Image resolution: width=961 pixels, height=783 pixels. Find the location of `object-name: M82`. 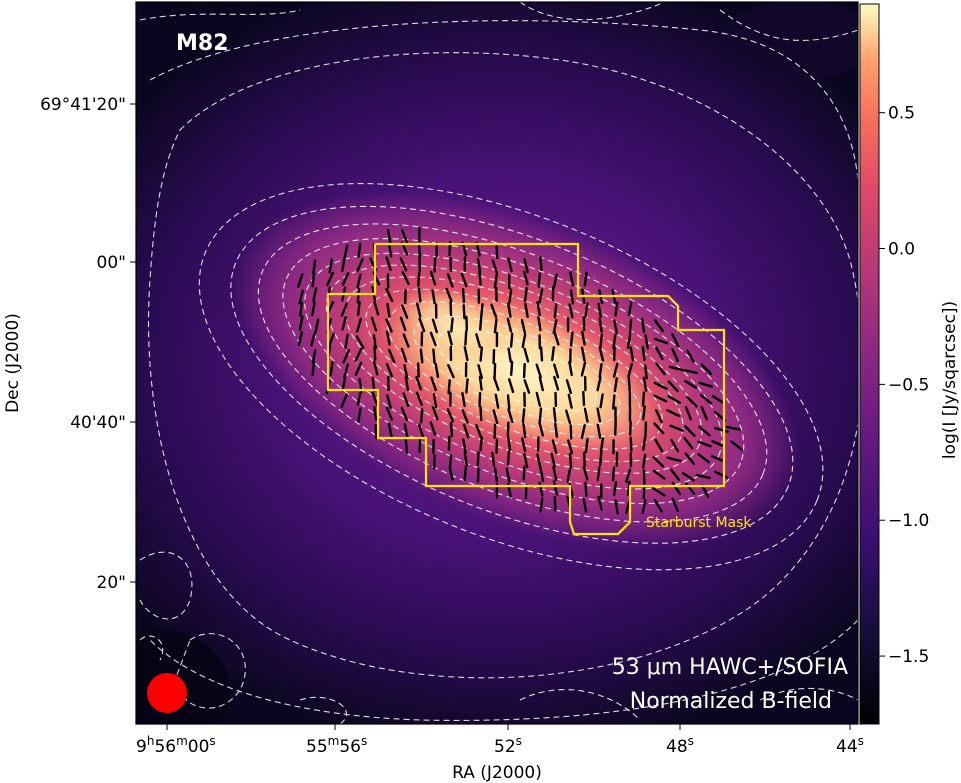

object-name: M82 is located at coordinates (202, 43).